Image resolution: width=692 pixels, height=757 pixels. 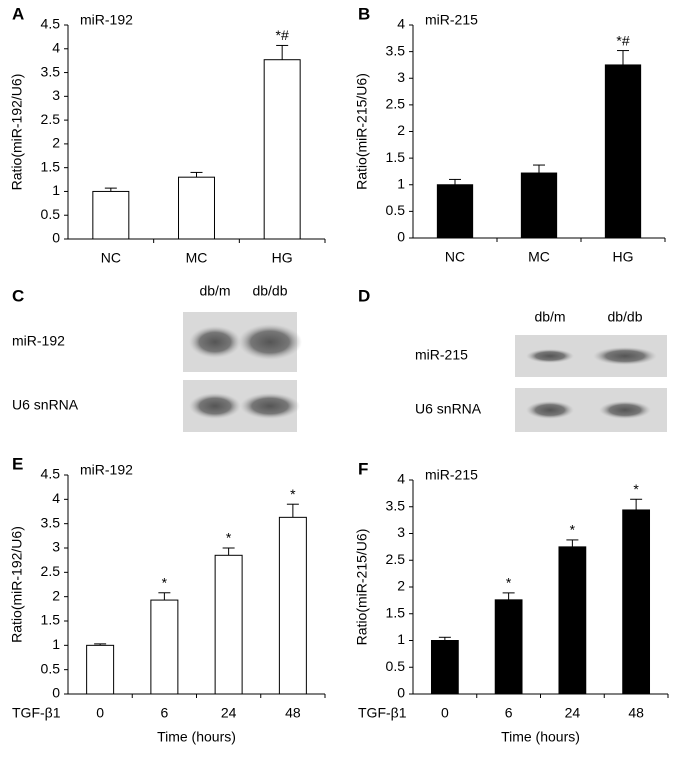 What do you see at coordinates (18, 13) in the screenshot?
I see `panel-label: A` at bounding box center [18, 13].